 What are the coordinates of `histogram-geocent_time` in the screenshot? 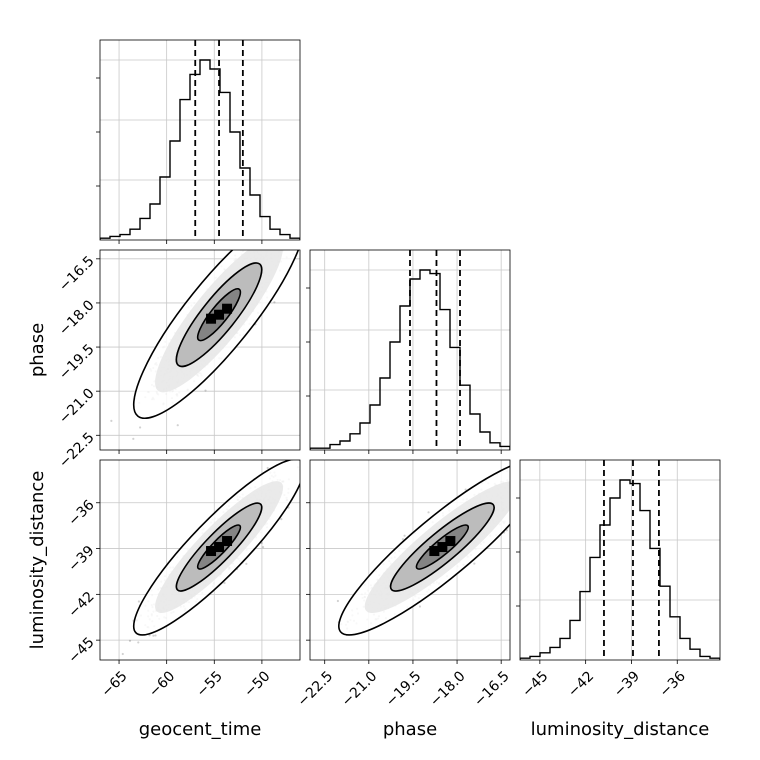 It's located at (200, 149).